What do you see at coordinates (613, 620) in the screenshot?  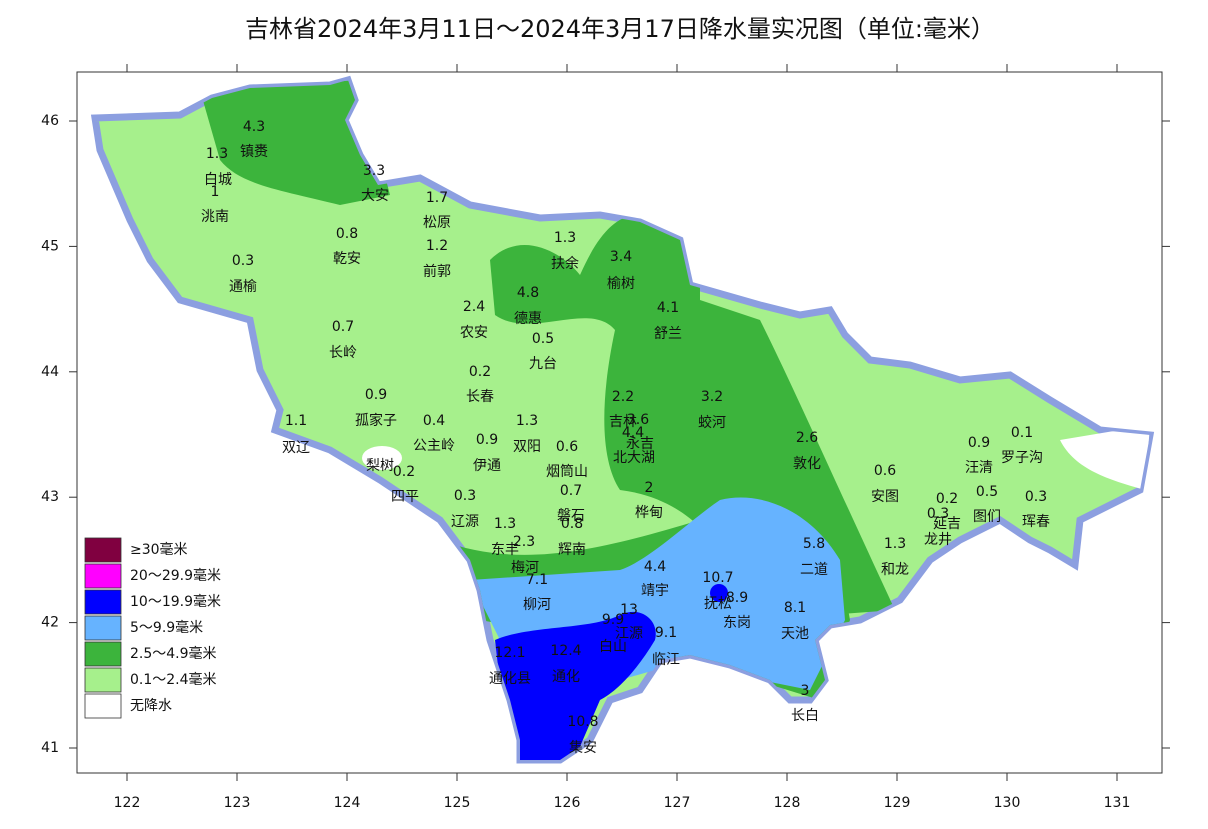 I see `station-value: 9.9` at bounding box center [613, 620].